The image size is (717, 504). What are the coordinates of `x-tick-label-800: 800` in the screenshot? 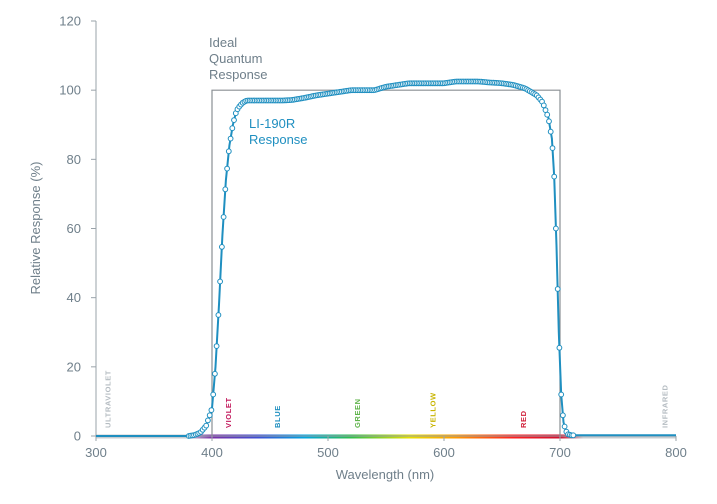 It's located at (676, 452).